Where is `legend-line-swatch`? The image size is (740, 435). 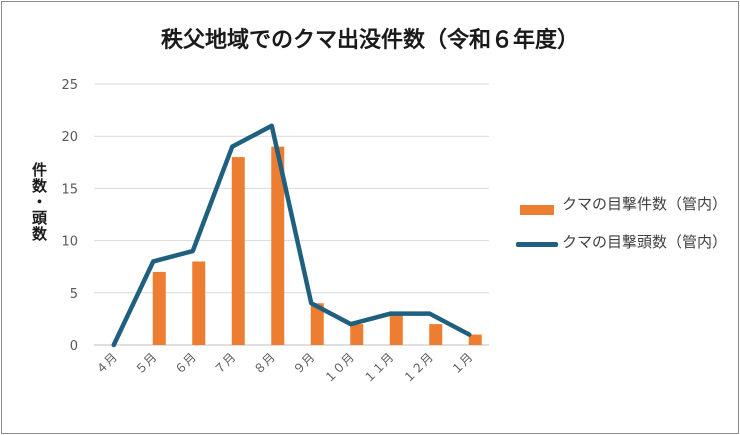
legend-line-swatch is located at coordinates (537, 244).